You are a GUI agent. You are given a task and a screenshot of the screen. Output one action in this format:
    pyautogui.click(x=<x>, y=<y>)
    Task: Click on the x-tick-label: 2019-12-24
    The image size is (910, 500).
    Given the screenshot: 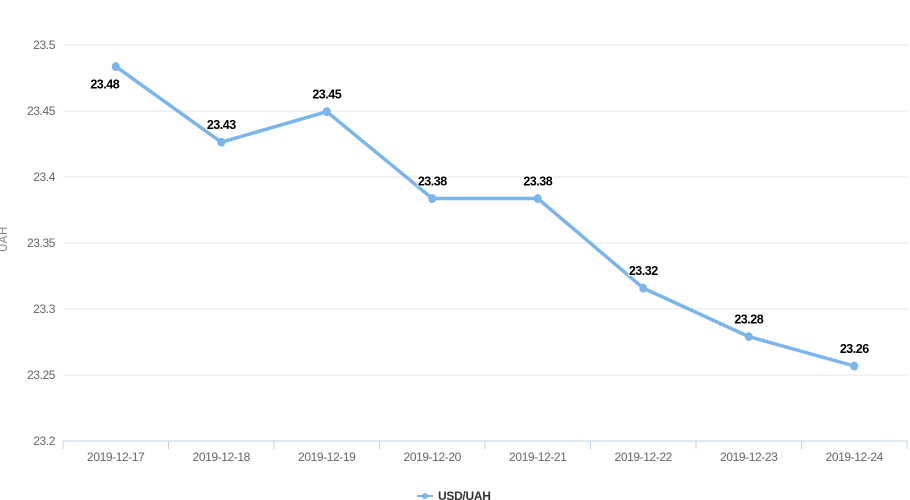 What is the action you would take?
    pyautogui.click(x=855, y=457)
    